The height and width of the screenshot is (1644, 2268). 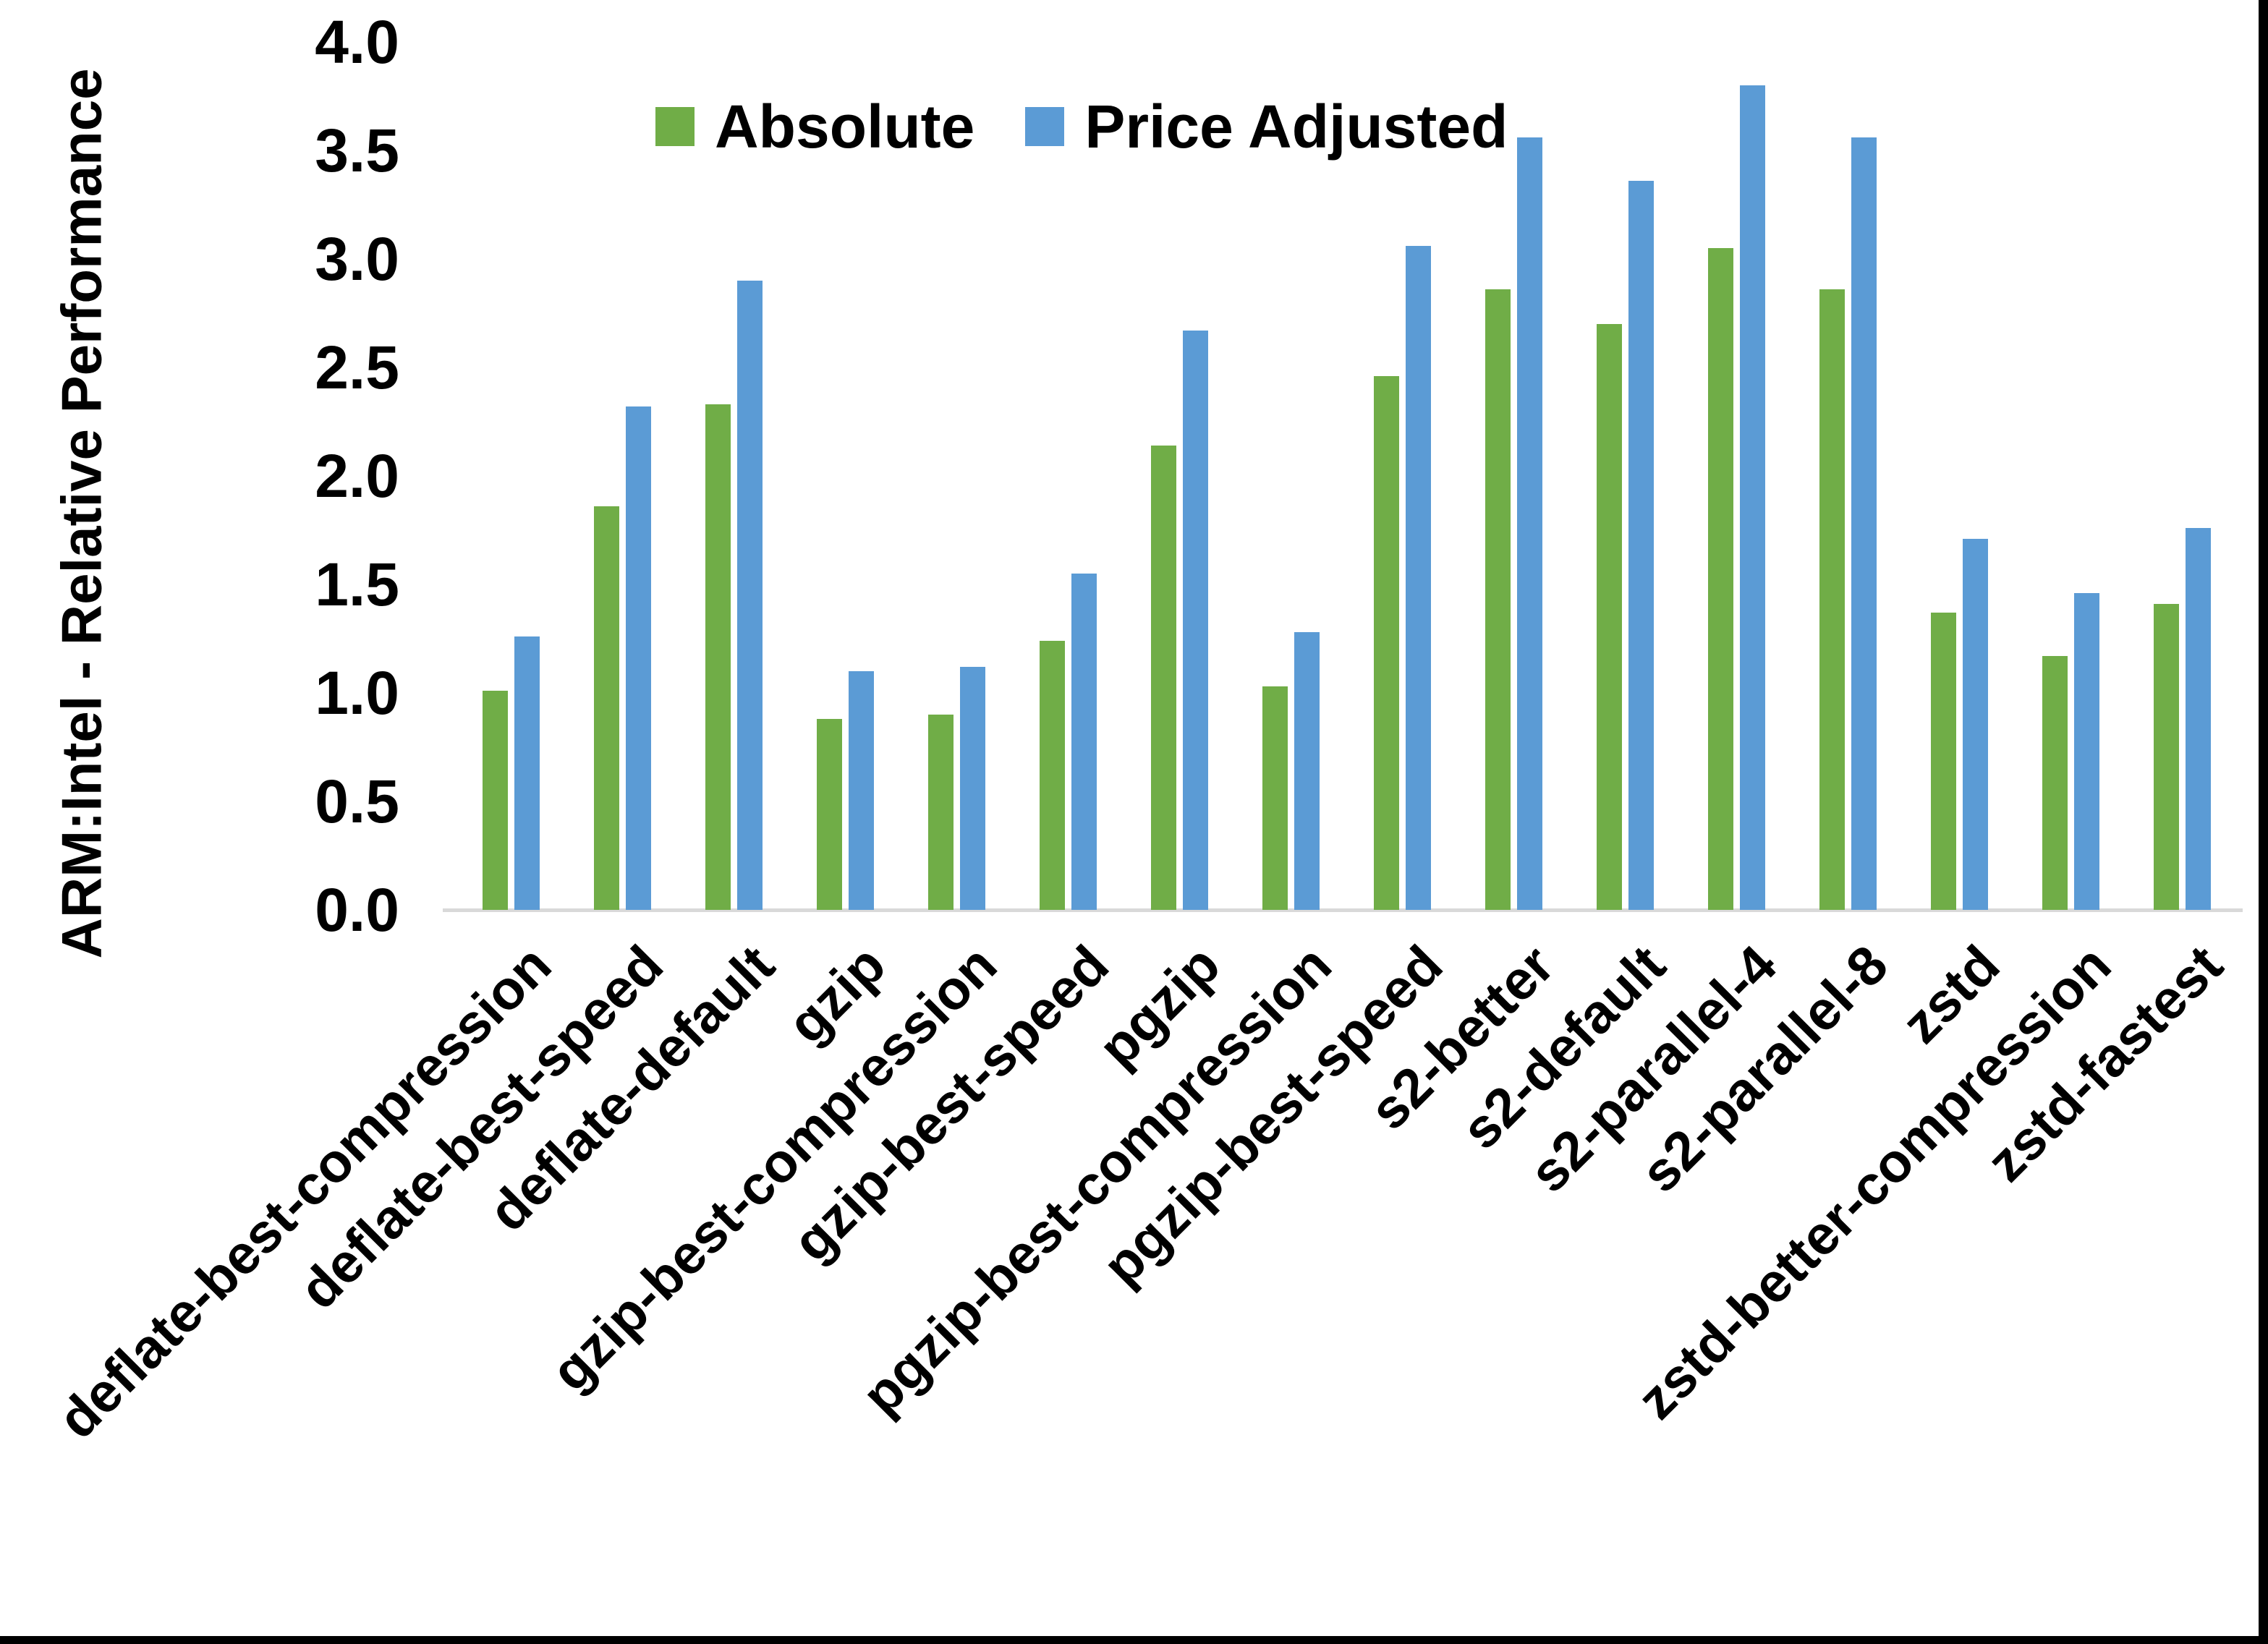 What do you see at coordinates (1498, 599) in the screenshot?
I see `bar-absolute-s2-better` at bounding box center [1498, 599].